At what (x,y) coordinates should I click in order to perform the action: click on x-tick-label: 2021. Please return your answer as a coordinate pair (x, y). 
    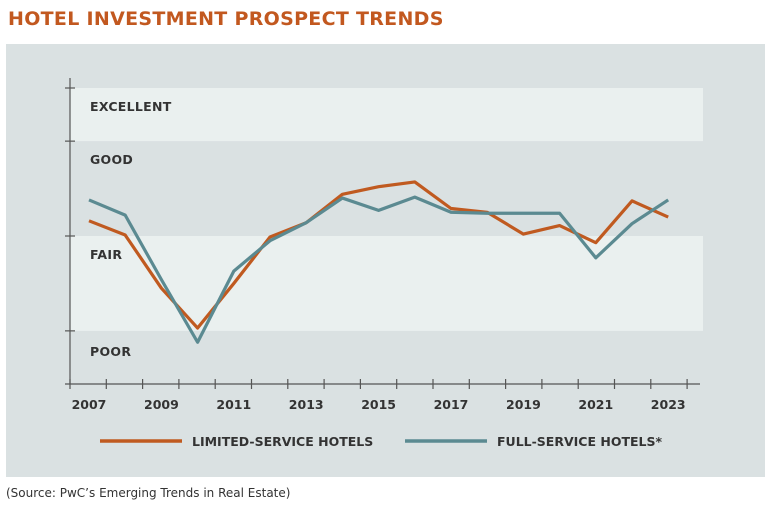
    Looking at the image, I should click on (595, 404).